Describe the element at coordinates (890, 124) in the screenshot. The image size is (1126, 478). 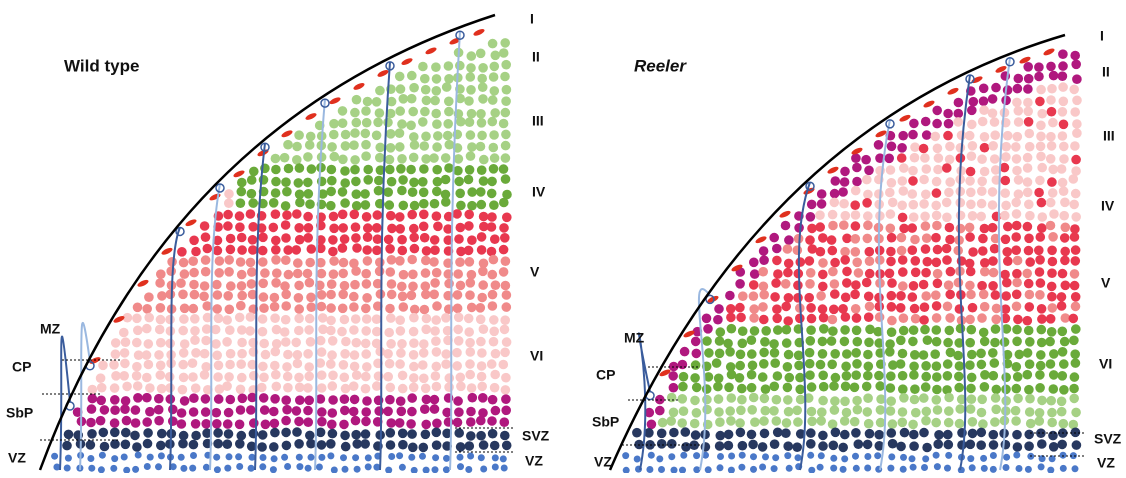
I see `endfoot` at that location.